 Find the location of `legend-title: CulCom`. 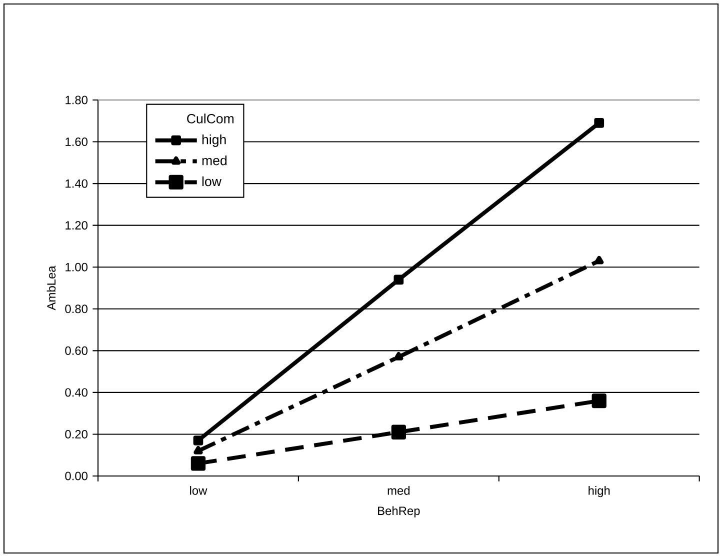

legend-title: CulCom is located at coordinates (210, 119).